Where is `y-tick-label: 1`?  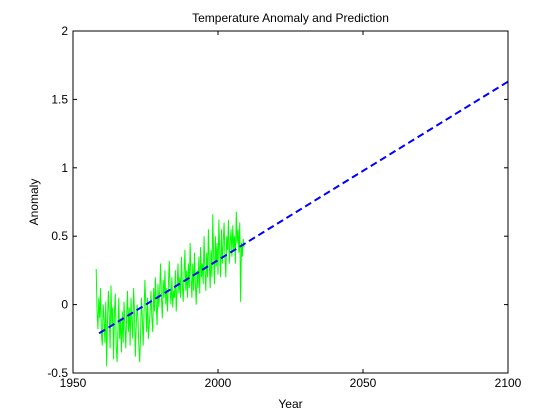 y-tick-label: 1 is located at coordinates (64, 168).